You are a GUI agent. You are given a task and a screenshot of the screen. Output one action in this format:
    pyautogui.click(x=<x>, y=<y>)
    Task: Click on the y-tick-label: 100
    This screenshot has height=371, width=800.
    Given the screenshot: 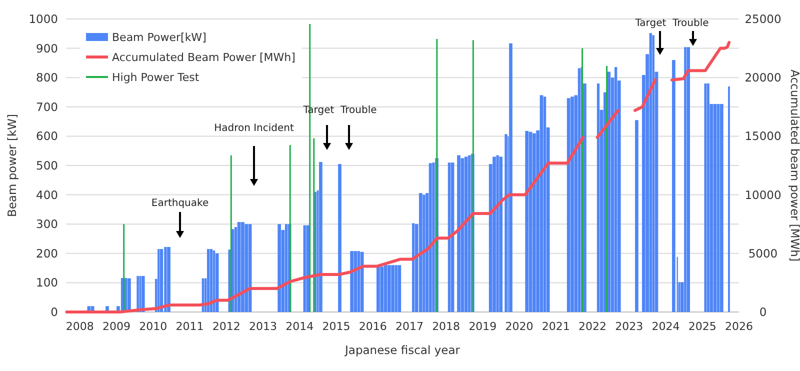 What is the action you would take?
    pyautogui.click(x=47, y=283)
    